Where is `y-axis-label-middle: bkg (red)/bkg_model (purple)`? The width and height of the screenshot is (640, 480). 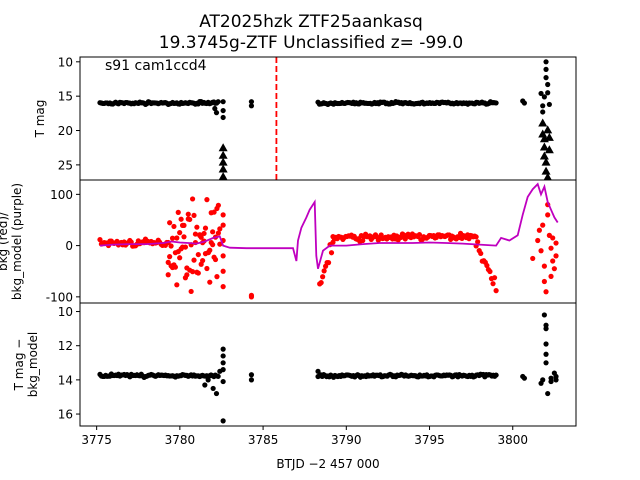 y-axis-label-middle: bkg (red)/bkg_model (purple) is located at coordinates (12, 241).